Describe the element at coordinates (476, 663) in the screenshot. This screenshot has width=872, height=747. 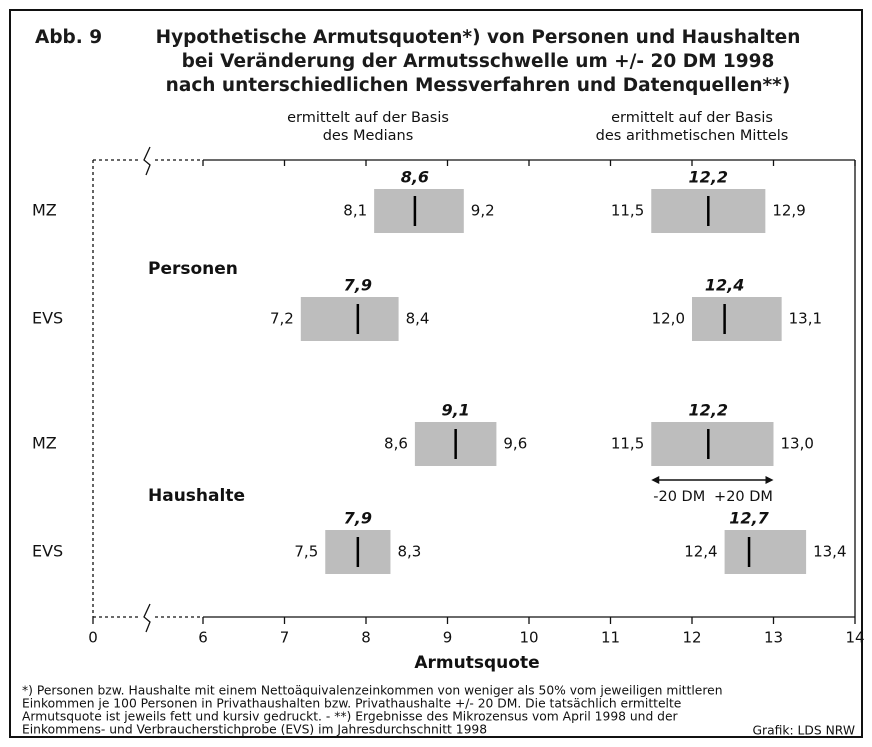
I see `x-axis-label: Armutsquote` at that location.